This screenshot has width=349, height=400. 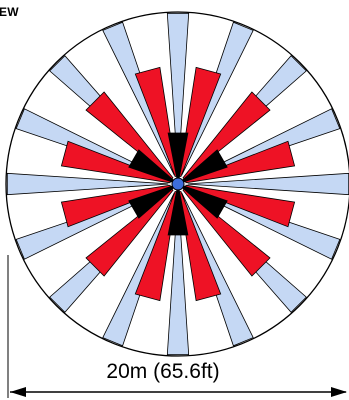 I want to click on inner-zone-group, so click(x=178, y=184).